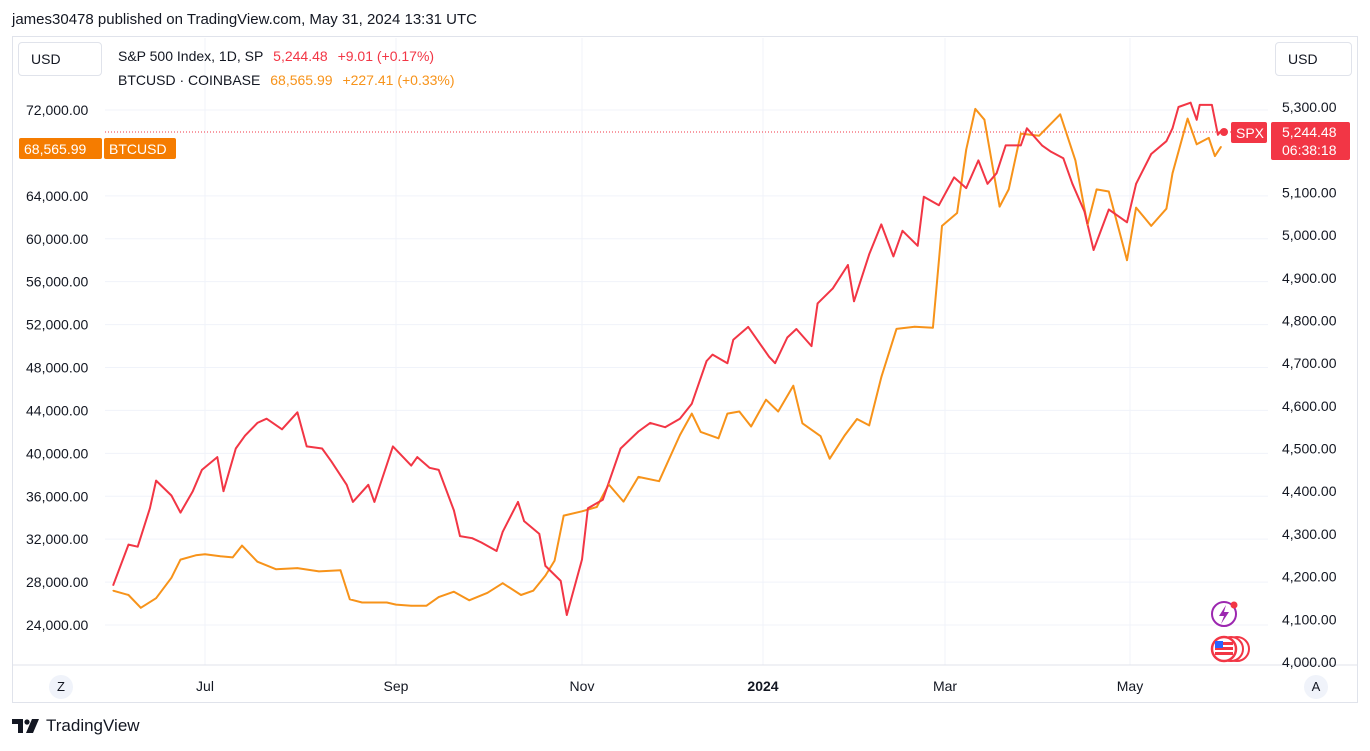 The image size is (1370, 751). What do you see at coordinates (57, 625) in the screenshot?
I see `left-axis-tick-label: 24,000.00` at bounding box center [57, 625].